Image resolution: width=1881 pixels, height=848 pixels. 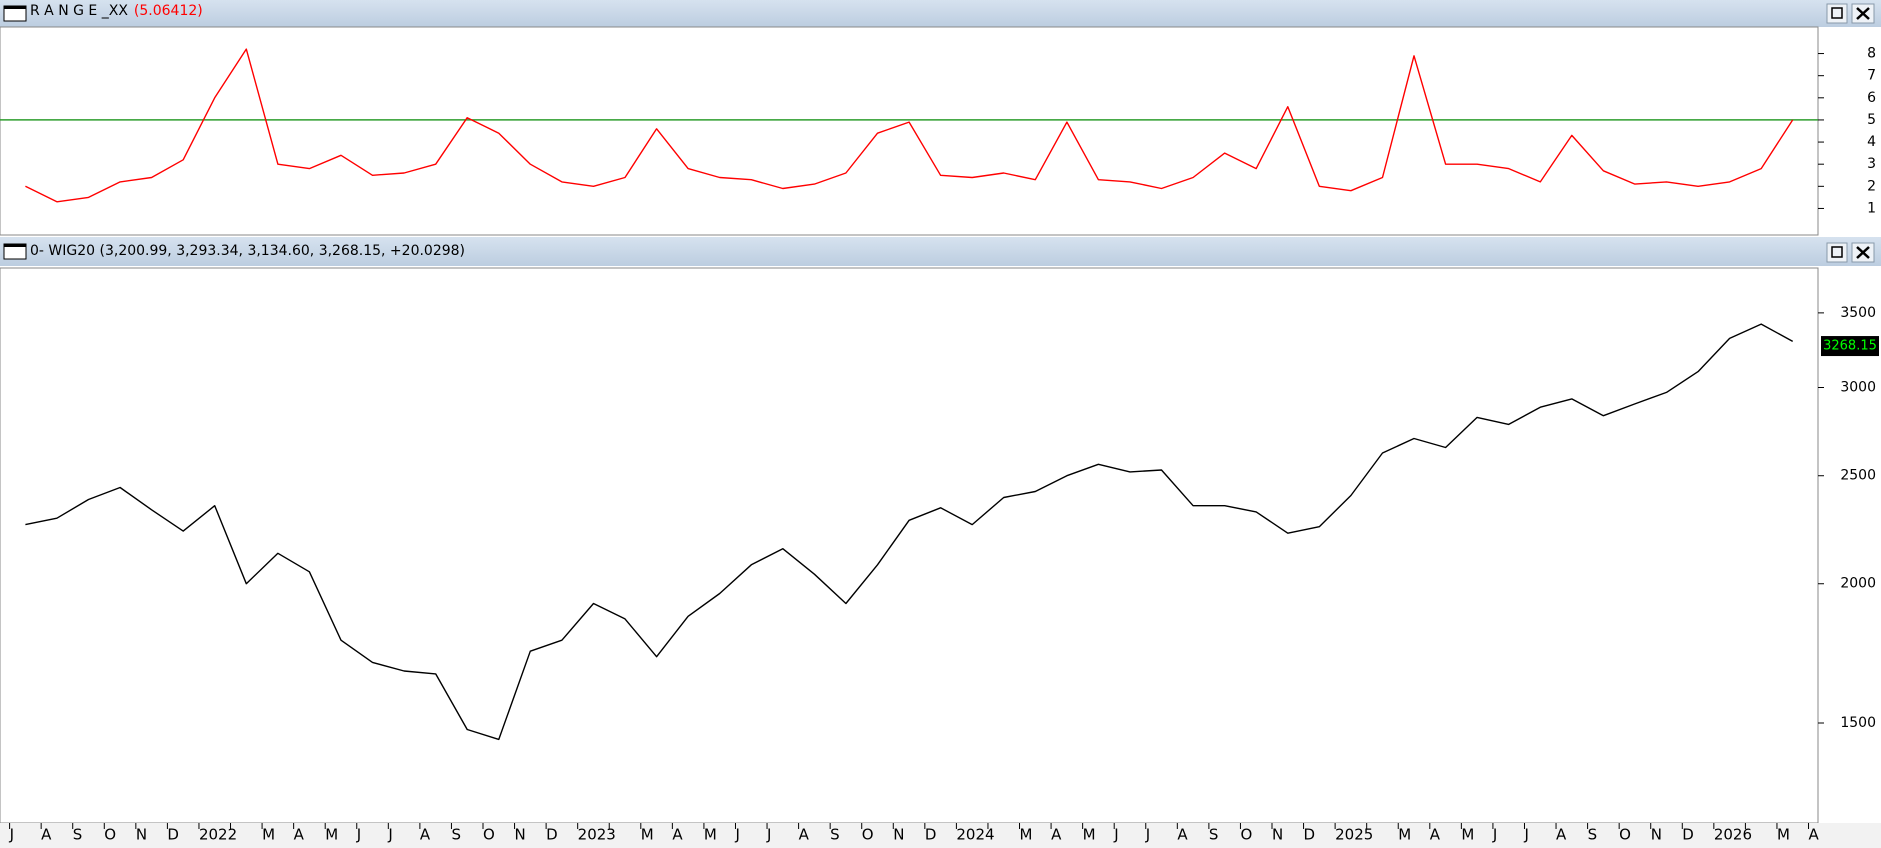 I want to click on x-tick-label: 2026, so click(x=1733, y=835).